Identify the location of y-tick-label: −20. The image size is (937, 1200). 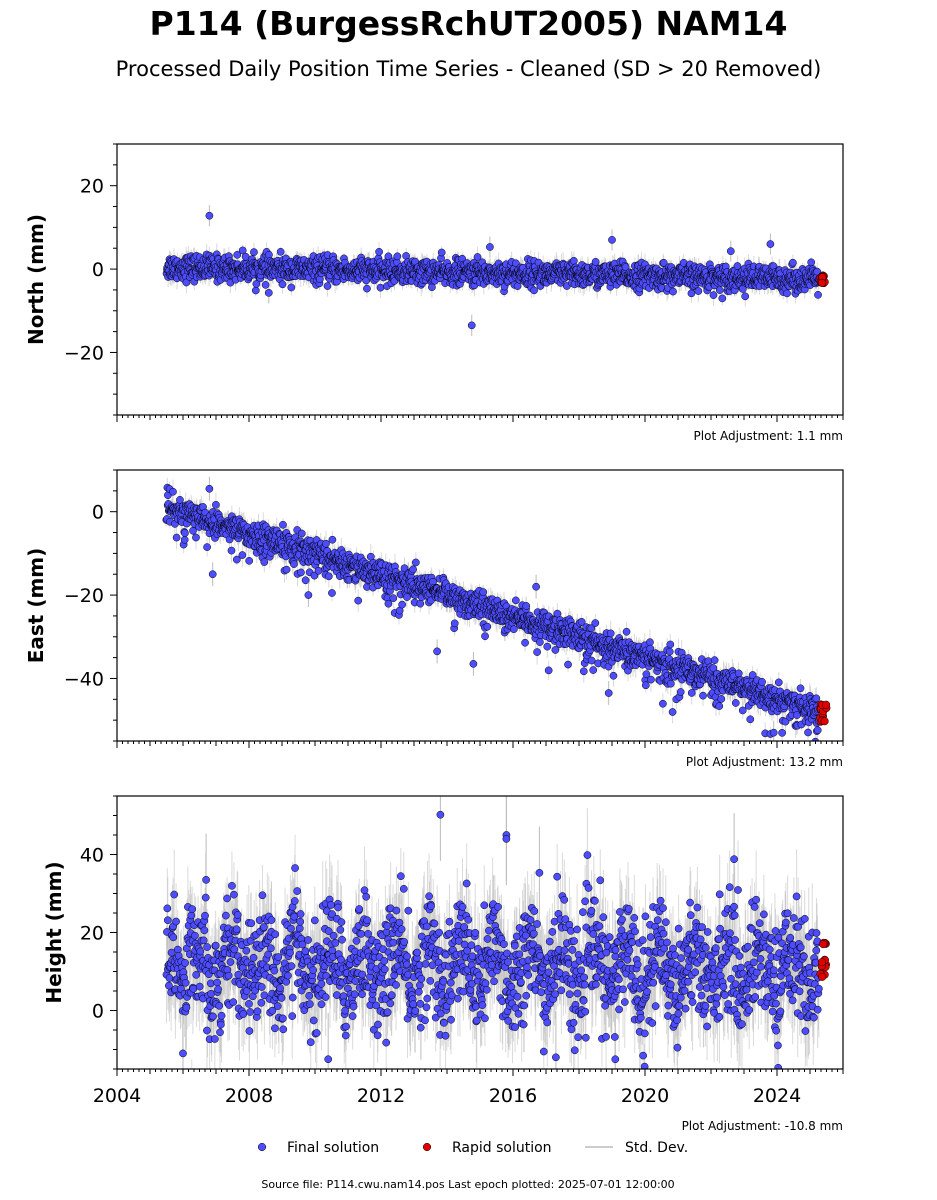
(84, 353).